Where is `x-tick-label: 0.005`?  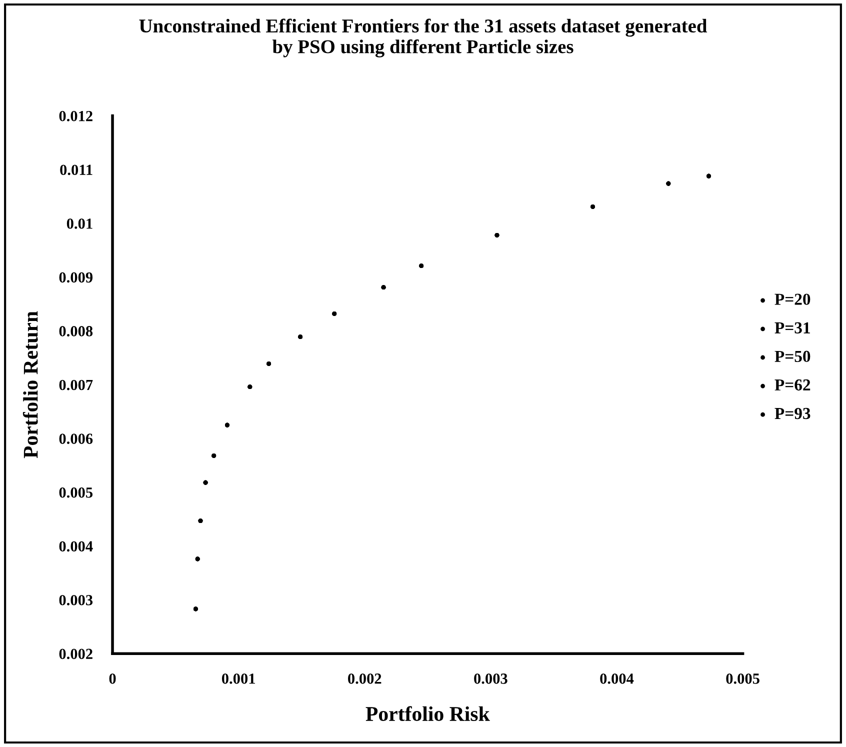
x-tick-label: 0.005 is located at coordinates (743, 679).